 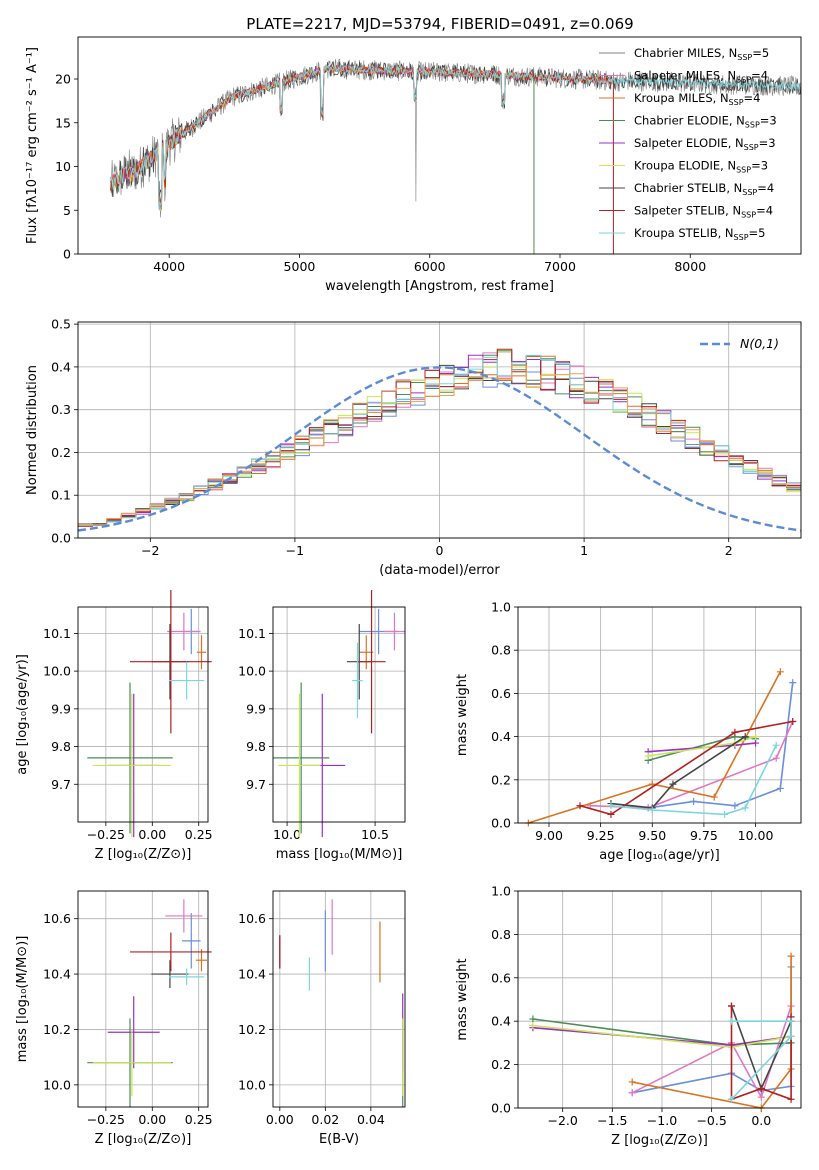 I want to click on normal-curve, so click(x=439, y=449).